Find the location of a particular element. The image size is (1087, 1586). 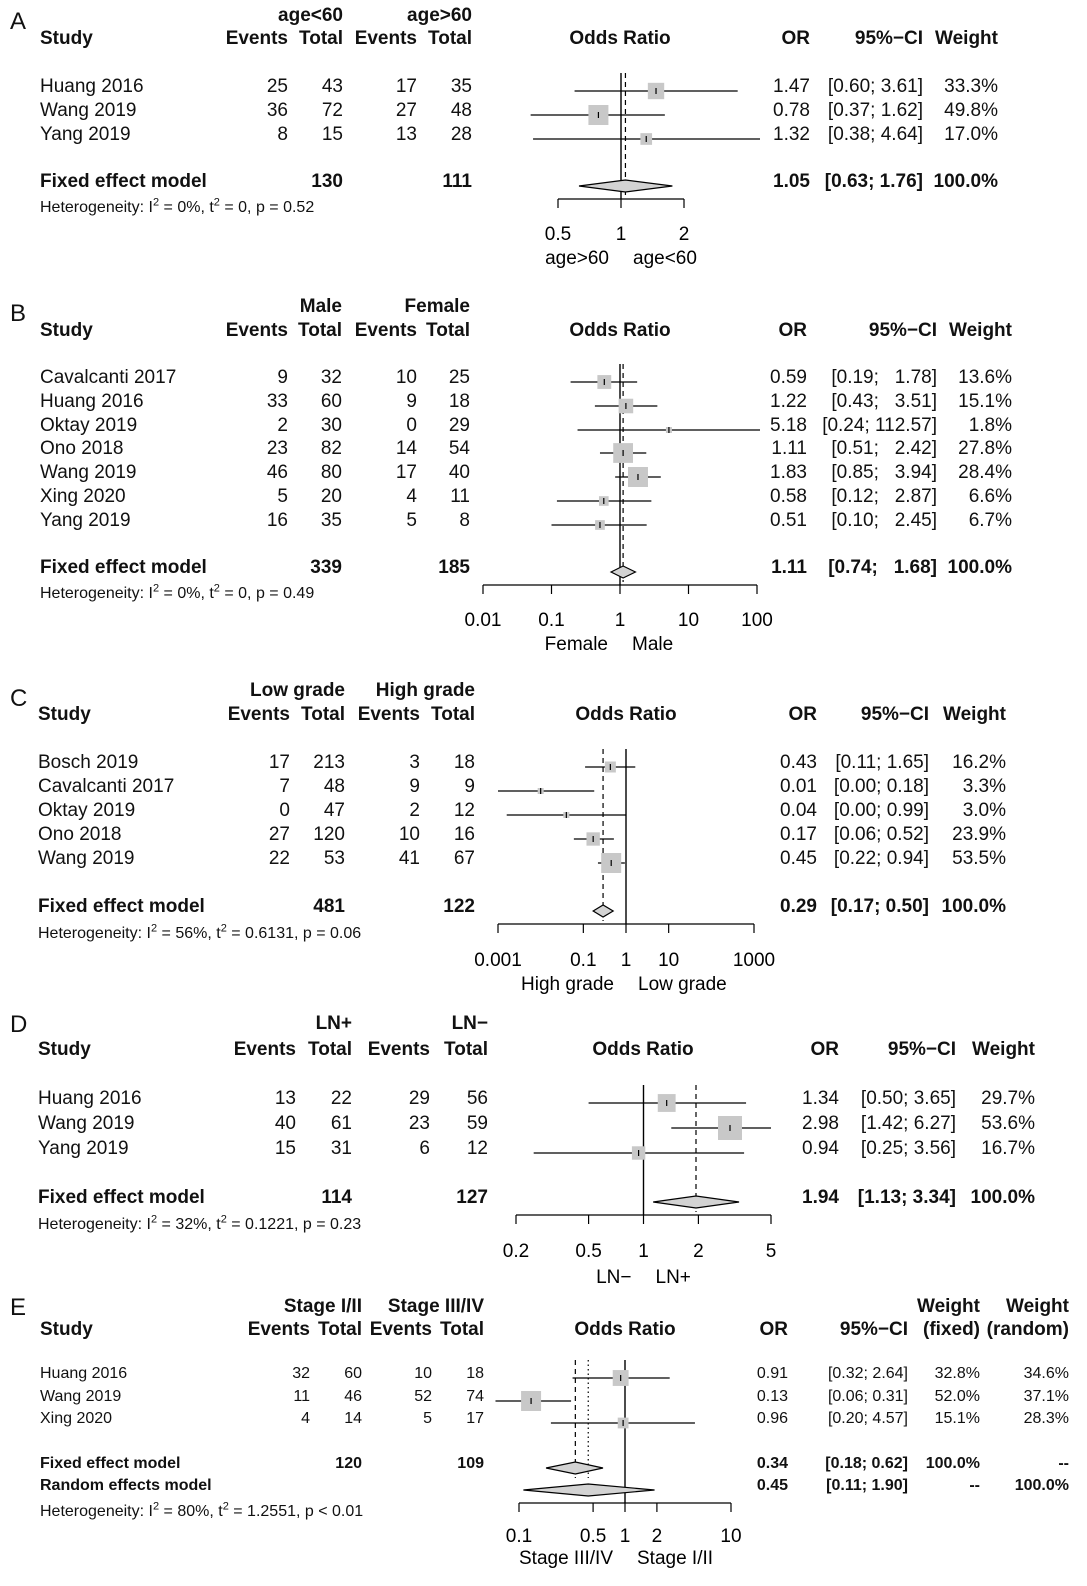

total-2: 29 is located at coordinates (459, 425).